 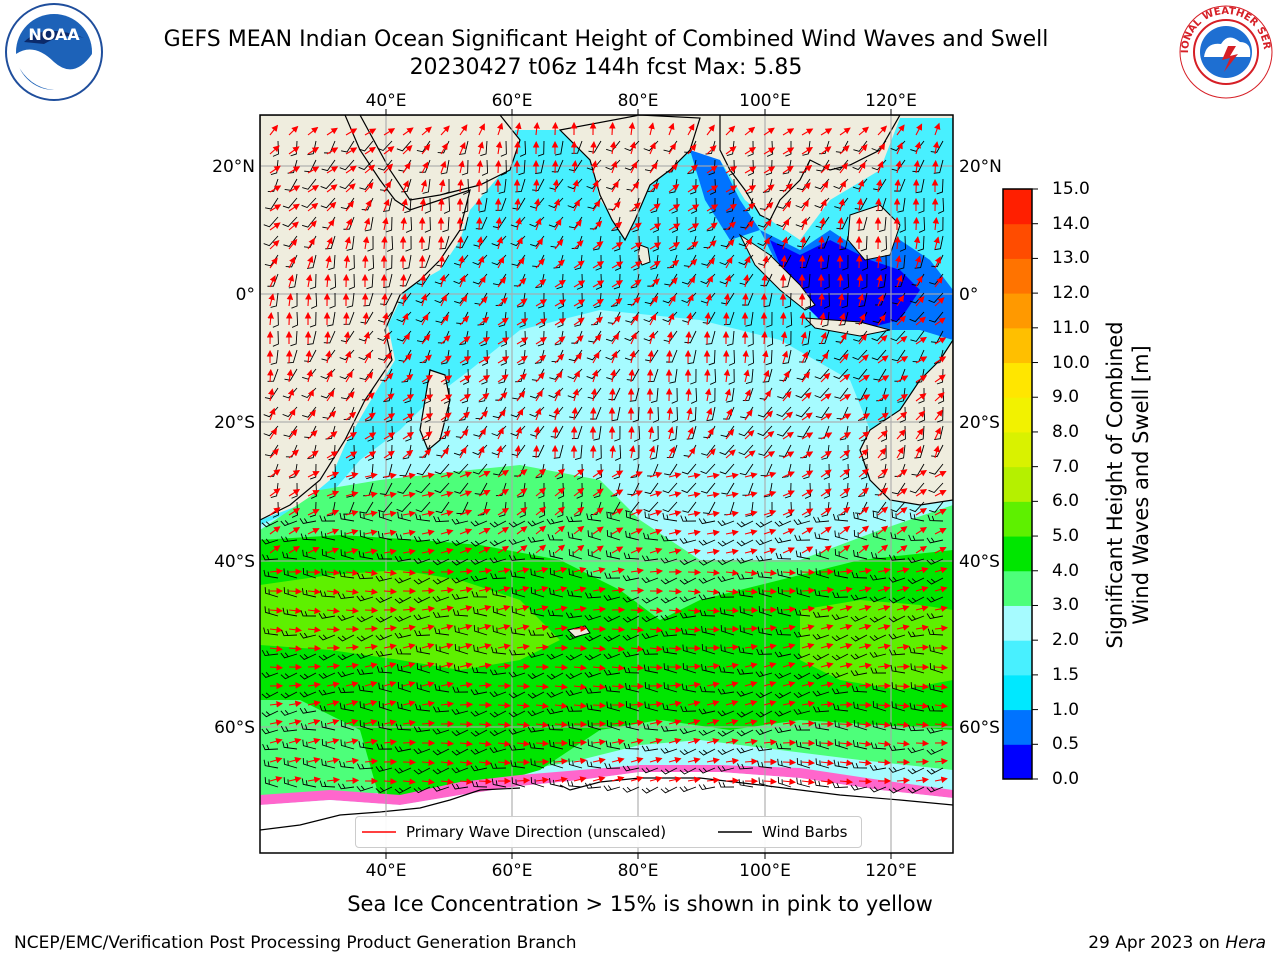 What do you see at coordinates (606, 67) in the screenshot?
I see `map-title-line2: 20230427 t06z 144h fcst Max: 5.85` at bounding box center [606, 67].